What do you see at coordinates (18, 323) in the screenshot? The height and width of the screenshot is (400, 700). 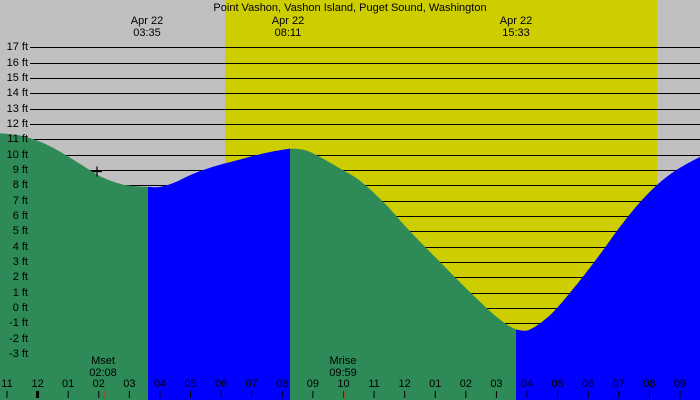 I see `y-axis-label: -1 ft` at bounding box center [18, 323].